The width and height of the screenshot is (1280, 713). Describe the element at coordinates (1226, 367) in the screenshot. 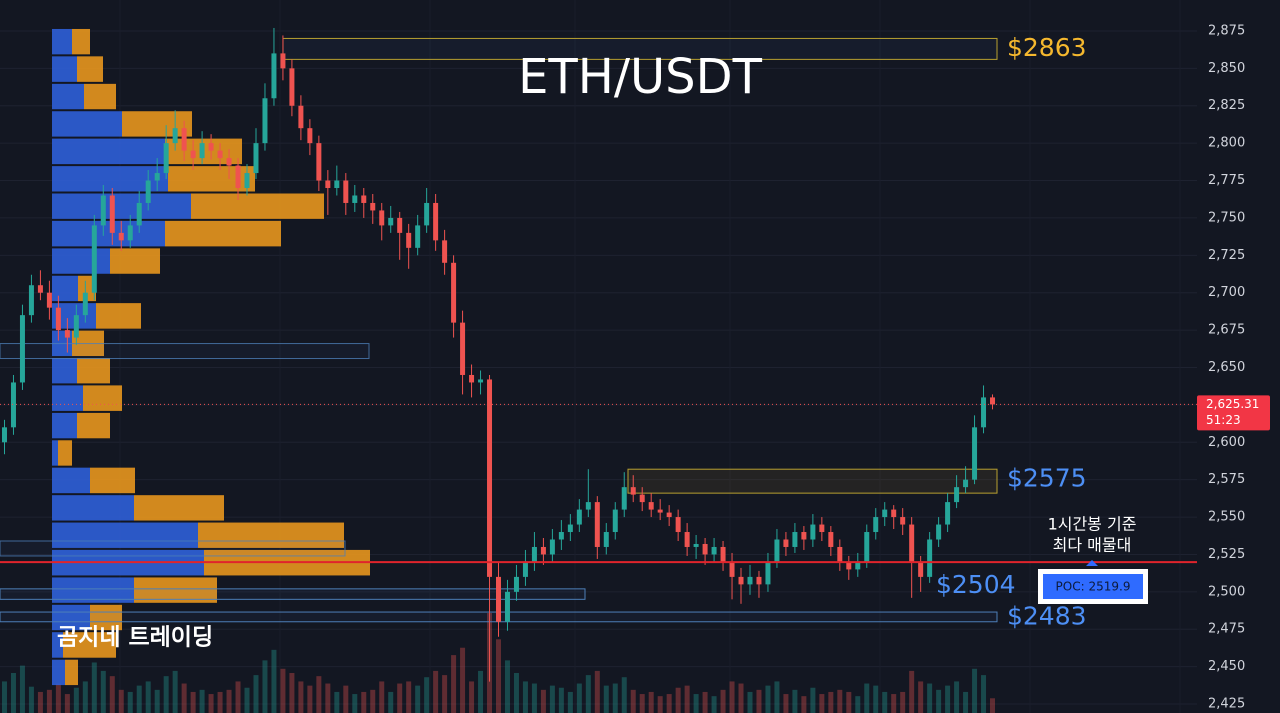

I see `y-tick-label: 2,650` at that location.